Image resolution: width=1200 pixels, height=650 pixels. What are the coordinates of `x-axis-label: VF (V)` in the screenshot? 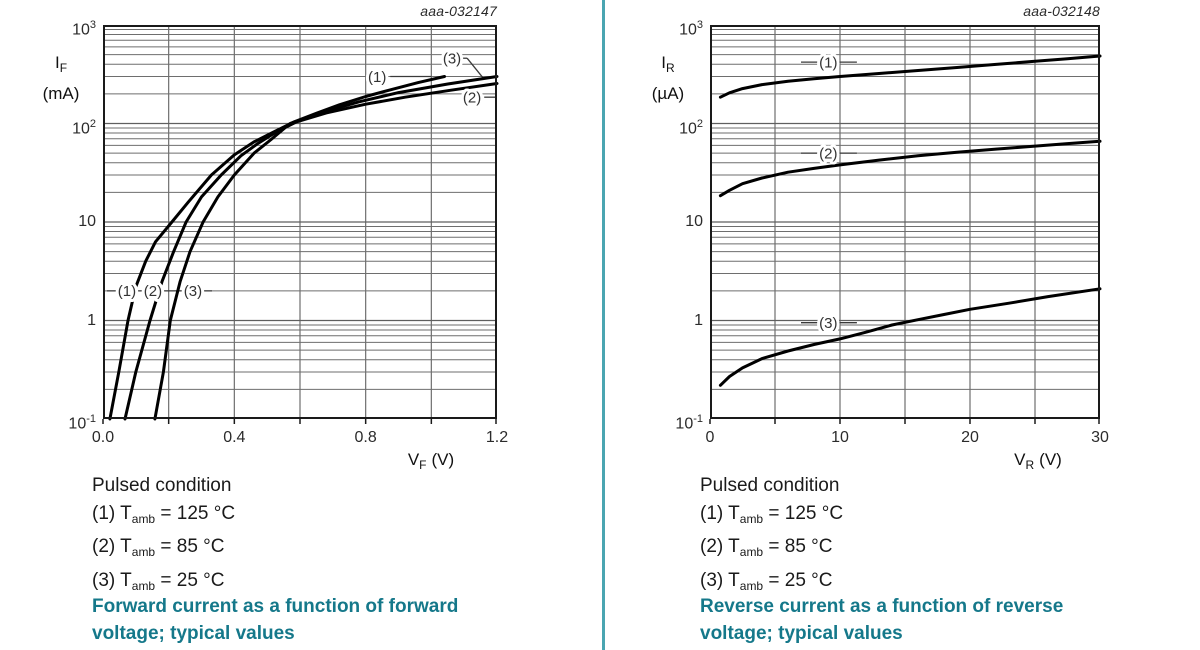 It's located at (431, 461).